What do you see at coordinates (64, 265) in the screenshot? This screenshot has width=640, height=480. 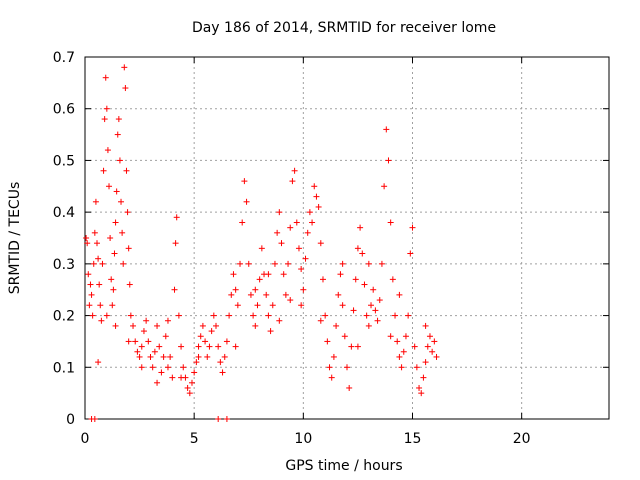 I see `y-tick-label: 0.3` at bounding box center [64, 265].